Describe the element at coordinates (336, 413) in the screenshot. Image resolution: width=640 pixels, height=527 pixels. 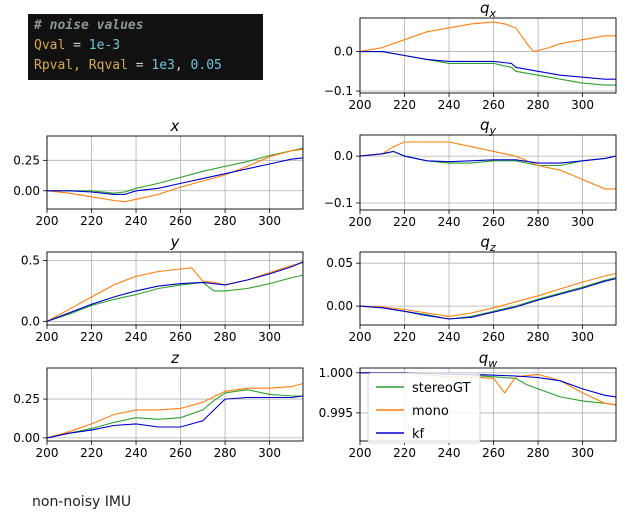
I see `y-tick-label: 0.995` at that location.